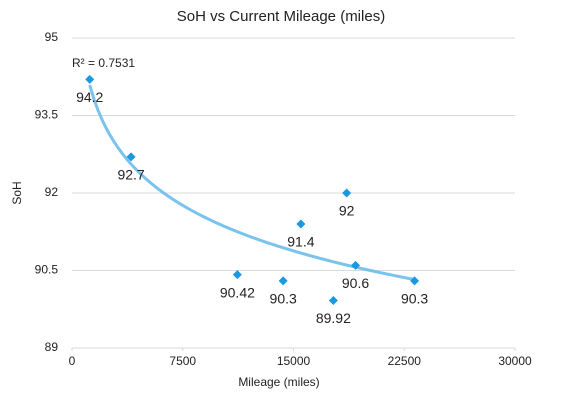 The height and width of the screenshot is (400, 562). Describe the element at coordinates (72, 361) in the screenshot. I see `x-tick-label: 0` at that location.